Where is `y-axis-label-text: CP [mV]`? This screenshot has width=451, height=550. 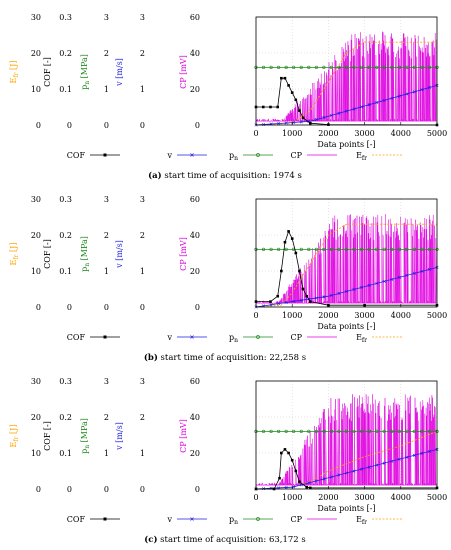 y-axis-label-text: CP [mV] is located at coordinates (183, 254).